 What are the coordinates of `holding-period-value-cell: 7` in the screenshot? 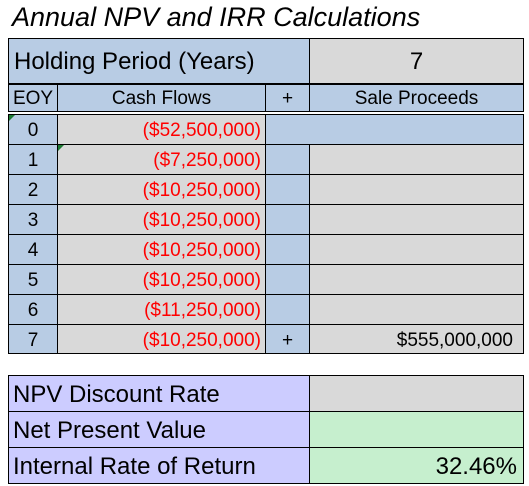 It's located at (416, 61).